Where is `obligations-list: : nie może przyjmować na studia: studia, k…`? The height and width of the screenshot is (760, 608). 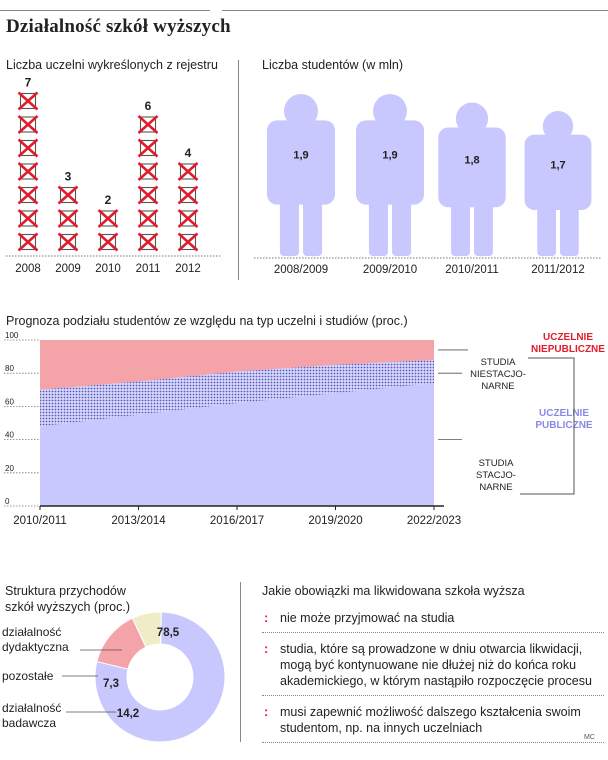 obligations-list: : nie może przyjmować na studia: studia, k… is located at coordinates (433, 680).